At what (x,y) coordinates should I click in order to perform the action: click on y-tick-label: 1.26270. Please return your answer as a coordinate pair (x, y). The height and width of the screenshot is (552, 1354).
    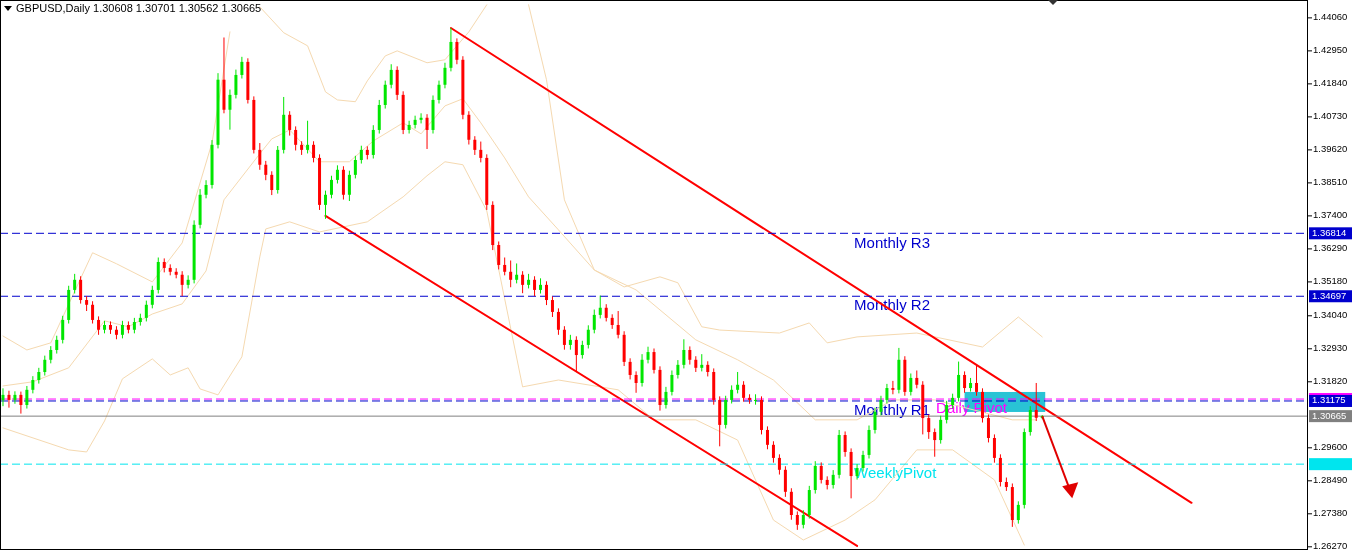
    Looking at the image, I should click on (1330, 546).